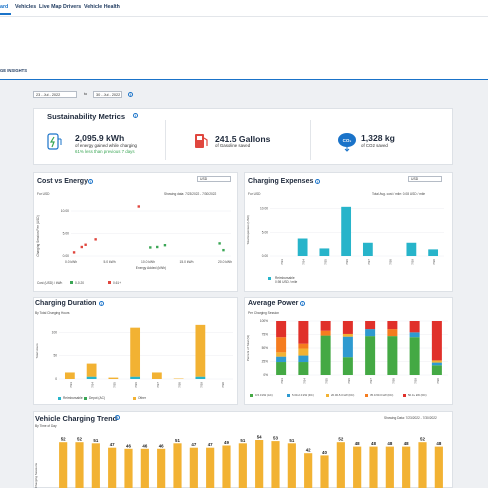  Describe the element at coordinates (422, 439) in the screenshot. I see `data-label: 52` at that location.